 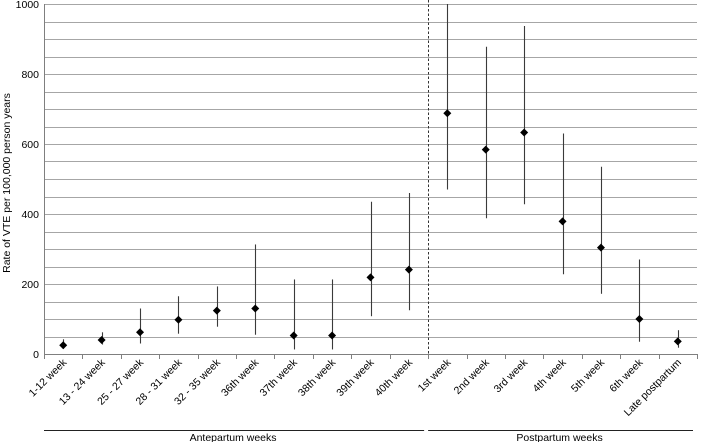 What do you see at coordinates (472, 376) in the screenshot?
I see `x-tick-label: 2nd week` at bounding box center [472, 376].